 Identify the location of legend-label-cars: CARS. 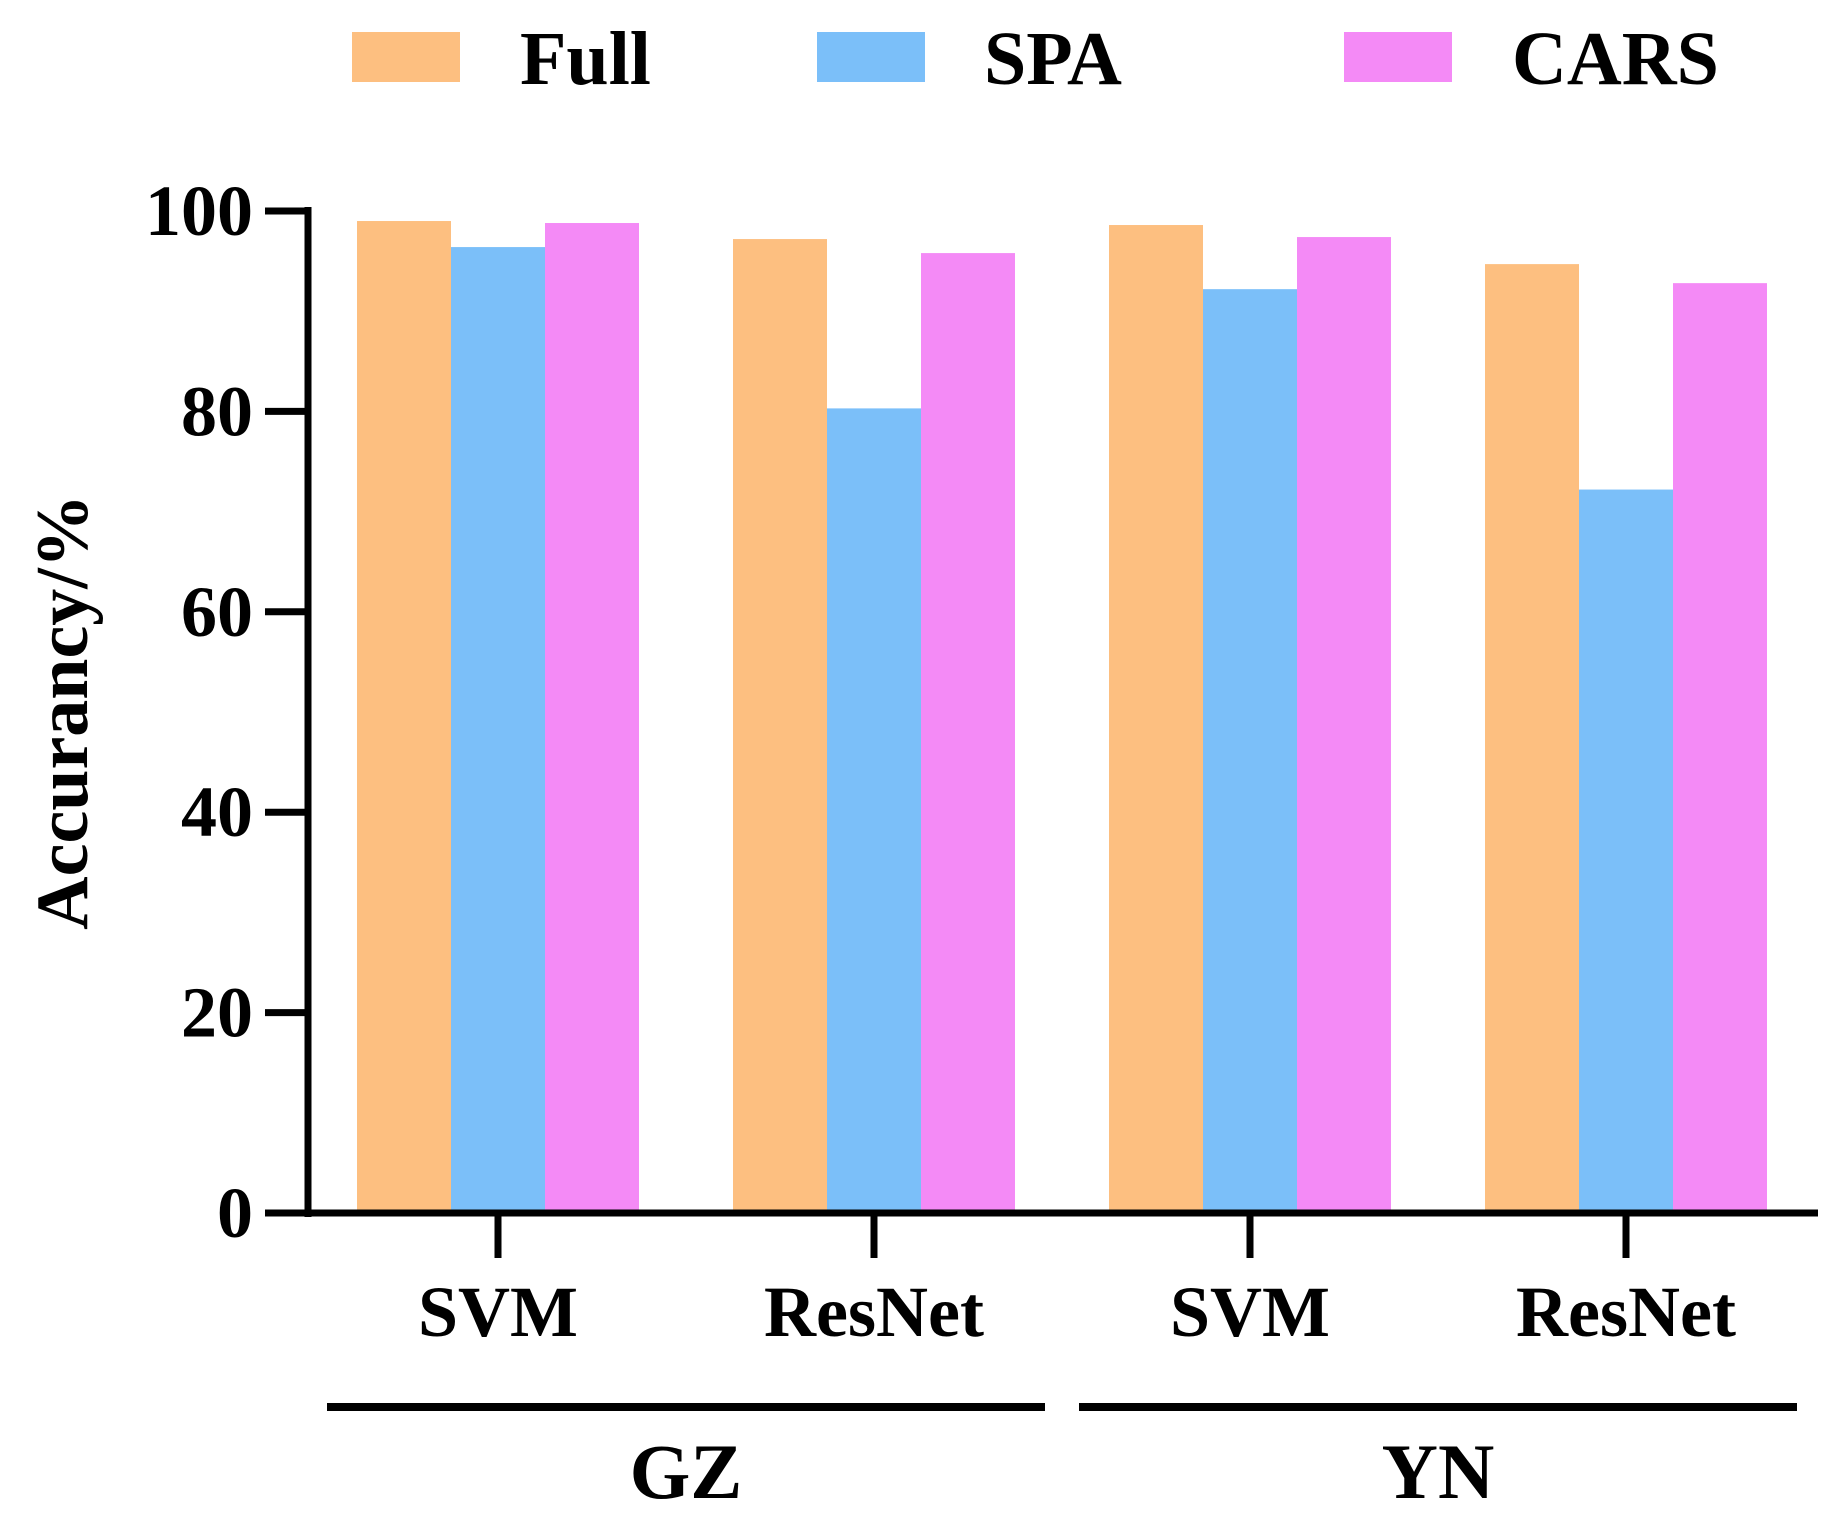
(1615, 59).